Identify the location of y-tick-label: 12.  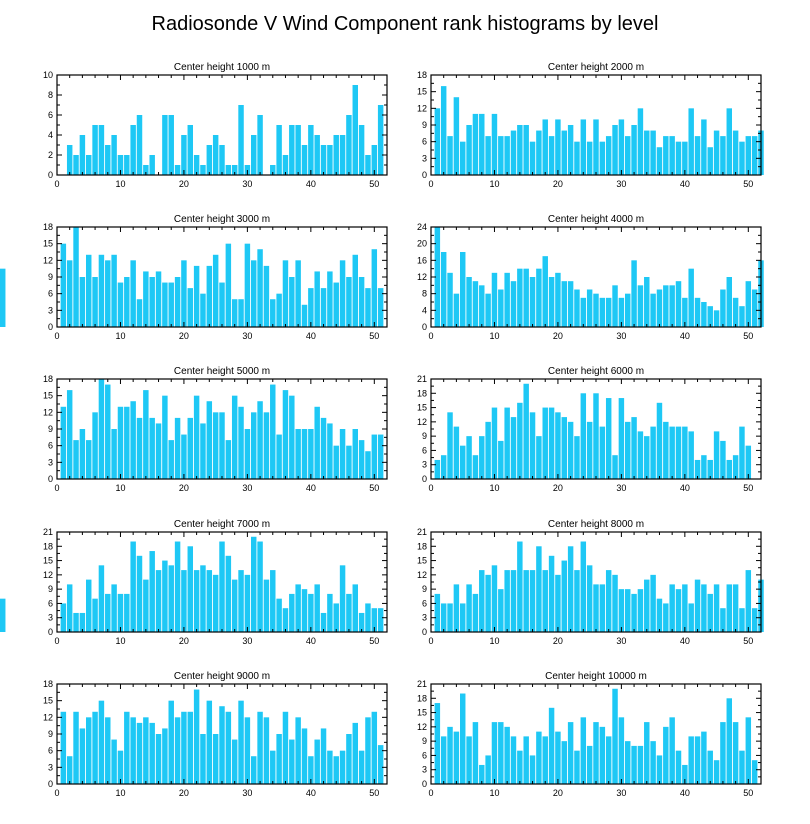
(422, 277).